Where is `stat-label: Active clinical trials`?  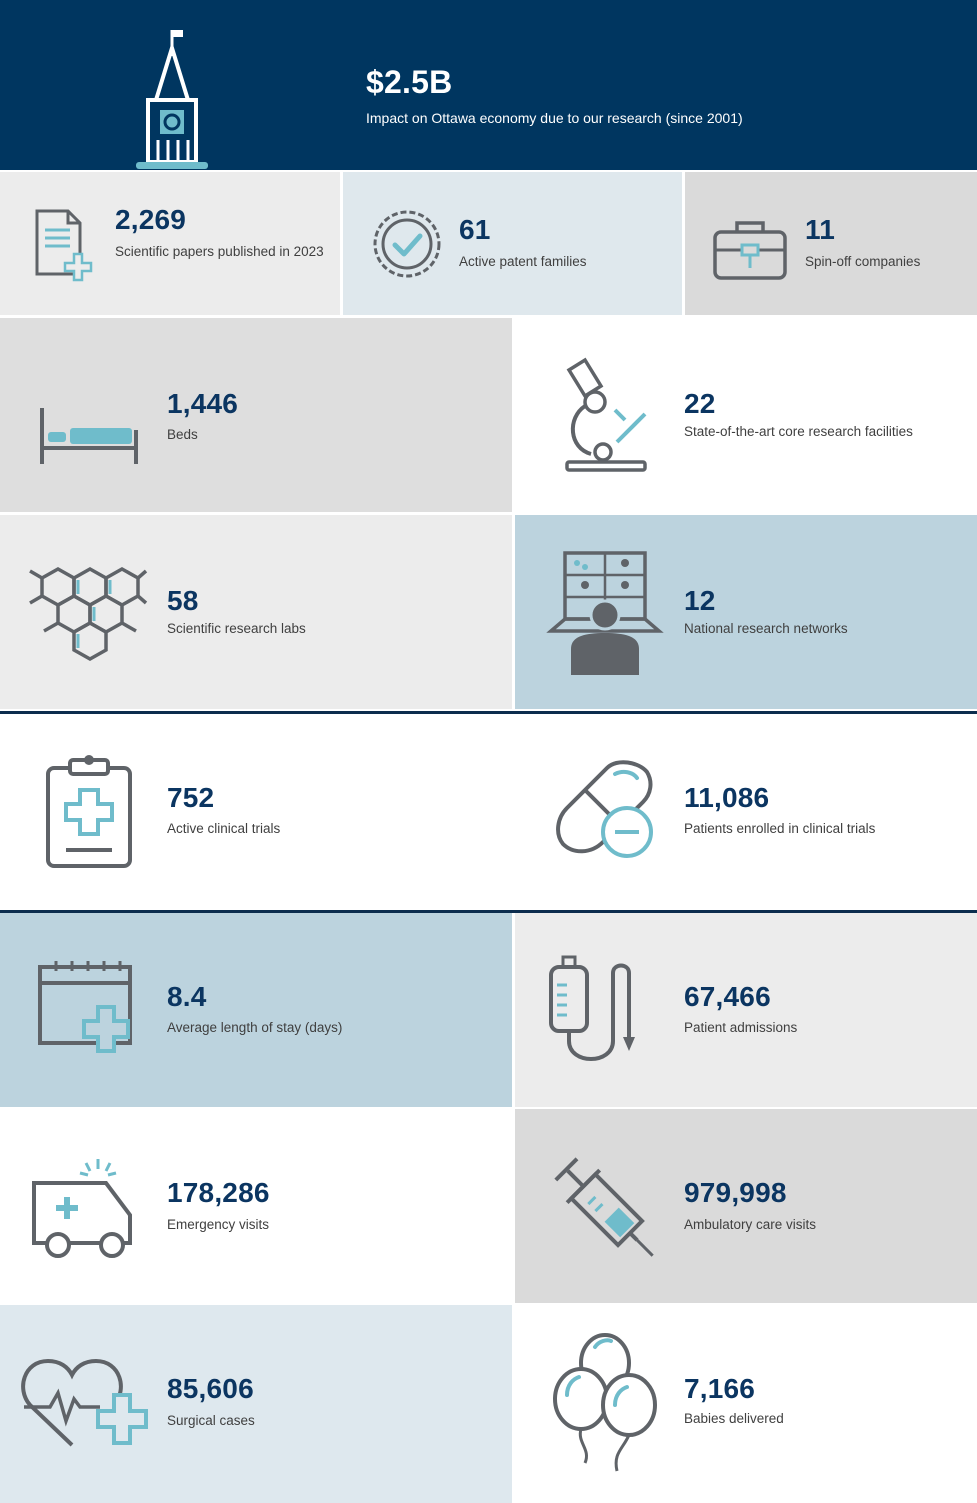
stat-label: Active clinical trials is located at coordinates (224, 828).